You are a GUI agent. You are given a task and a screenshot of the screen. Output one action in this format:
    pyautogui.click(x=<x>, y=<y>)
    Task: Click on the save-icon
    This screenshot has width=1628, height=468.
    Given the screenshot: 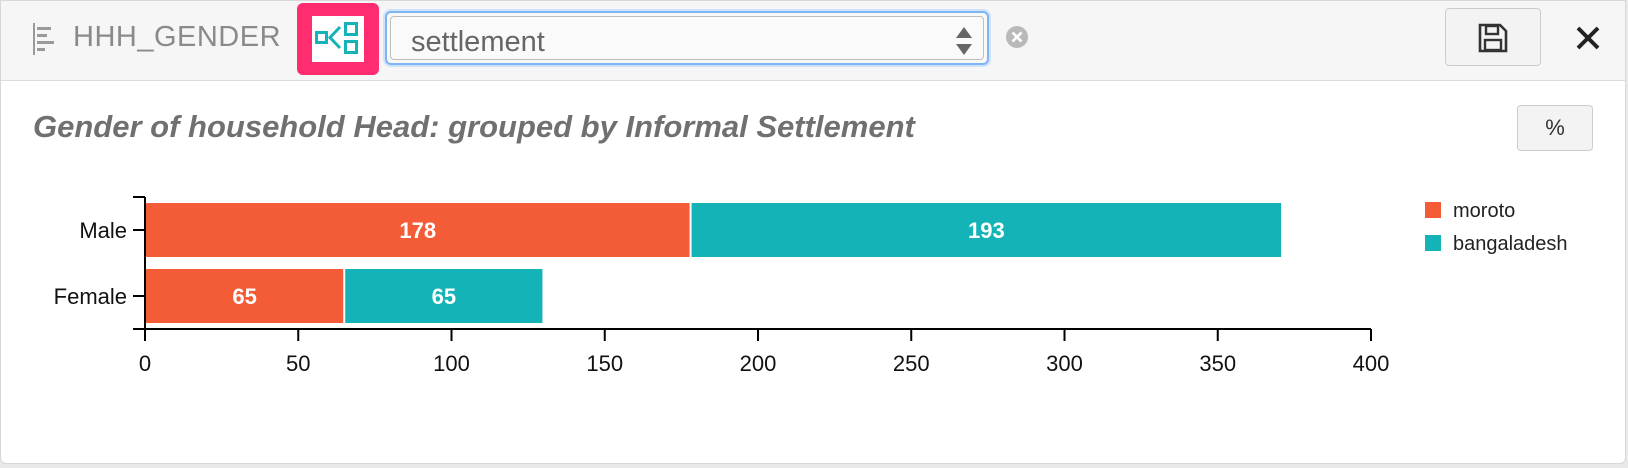 What is the action you would take?
    pyautogui.click(x=1493, y=38)
    